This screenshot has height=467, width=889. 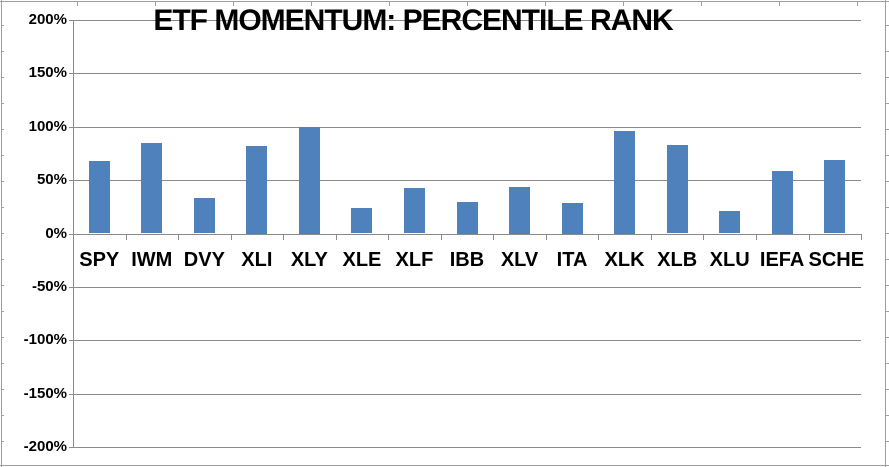 I want to click on chart-title: ETF MOMENTUM: PERCENTILE RANK, so click(x=413, y=20).